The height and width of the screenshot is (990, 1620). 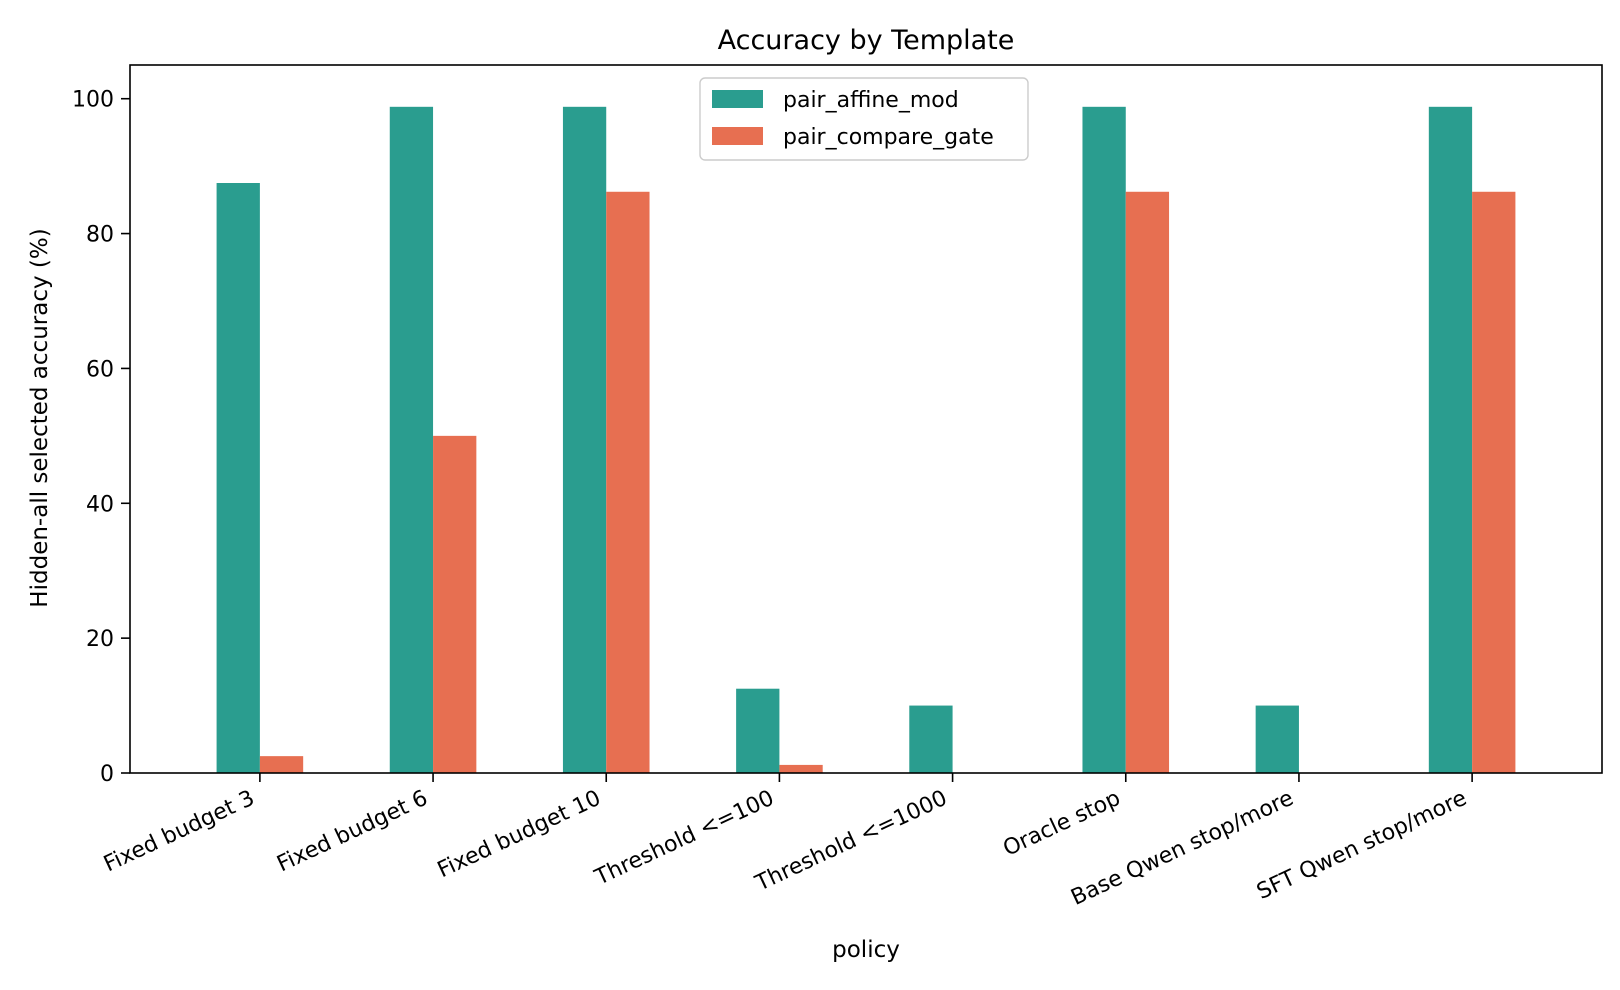 What do you see at coordinates (93, 100) in the screenshot?
I see `y-tick-label-5: 100` at bounding box center [93, 100].